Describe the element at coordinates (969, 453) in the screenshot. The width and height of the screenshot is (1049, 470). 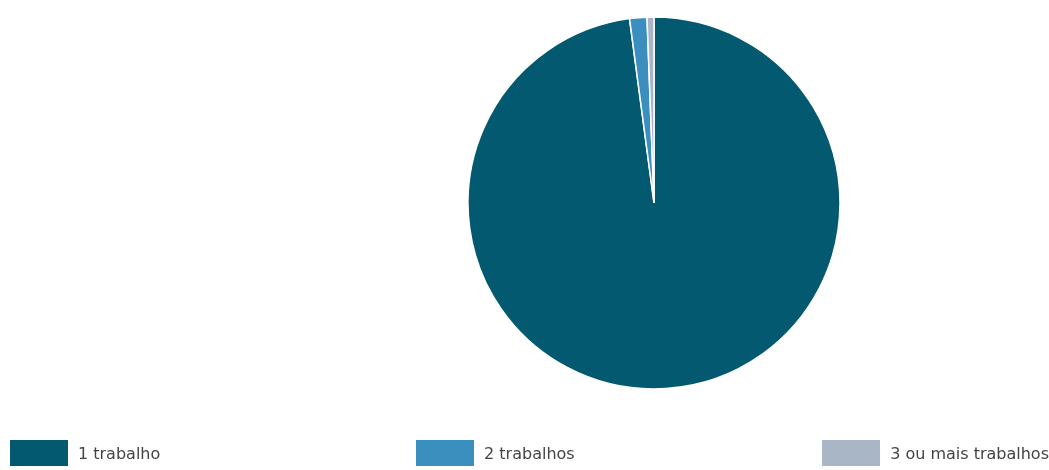
I see `legend-label: 3 ou mais trabalhos` at that location.